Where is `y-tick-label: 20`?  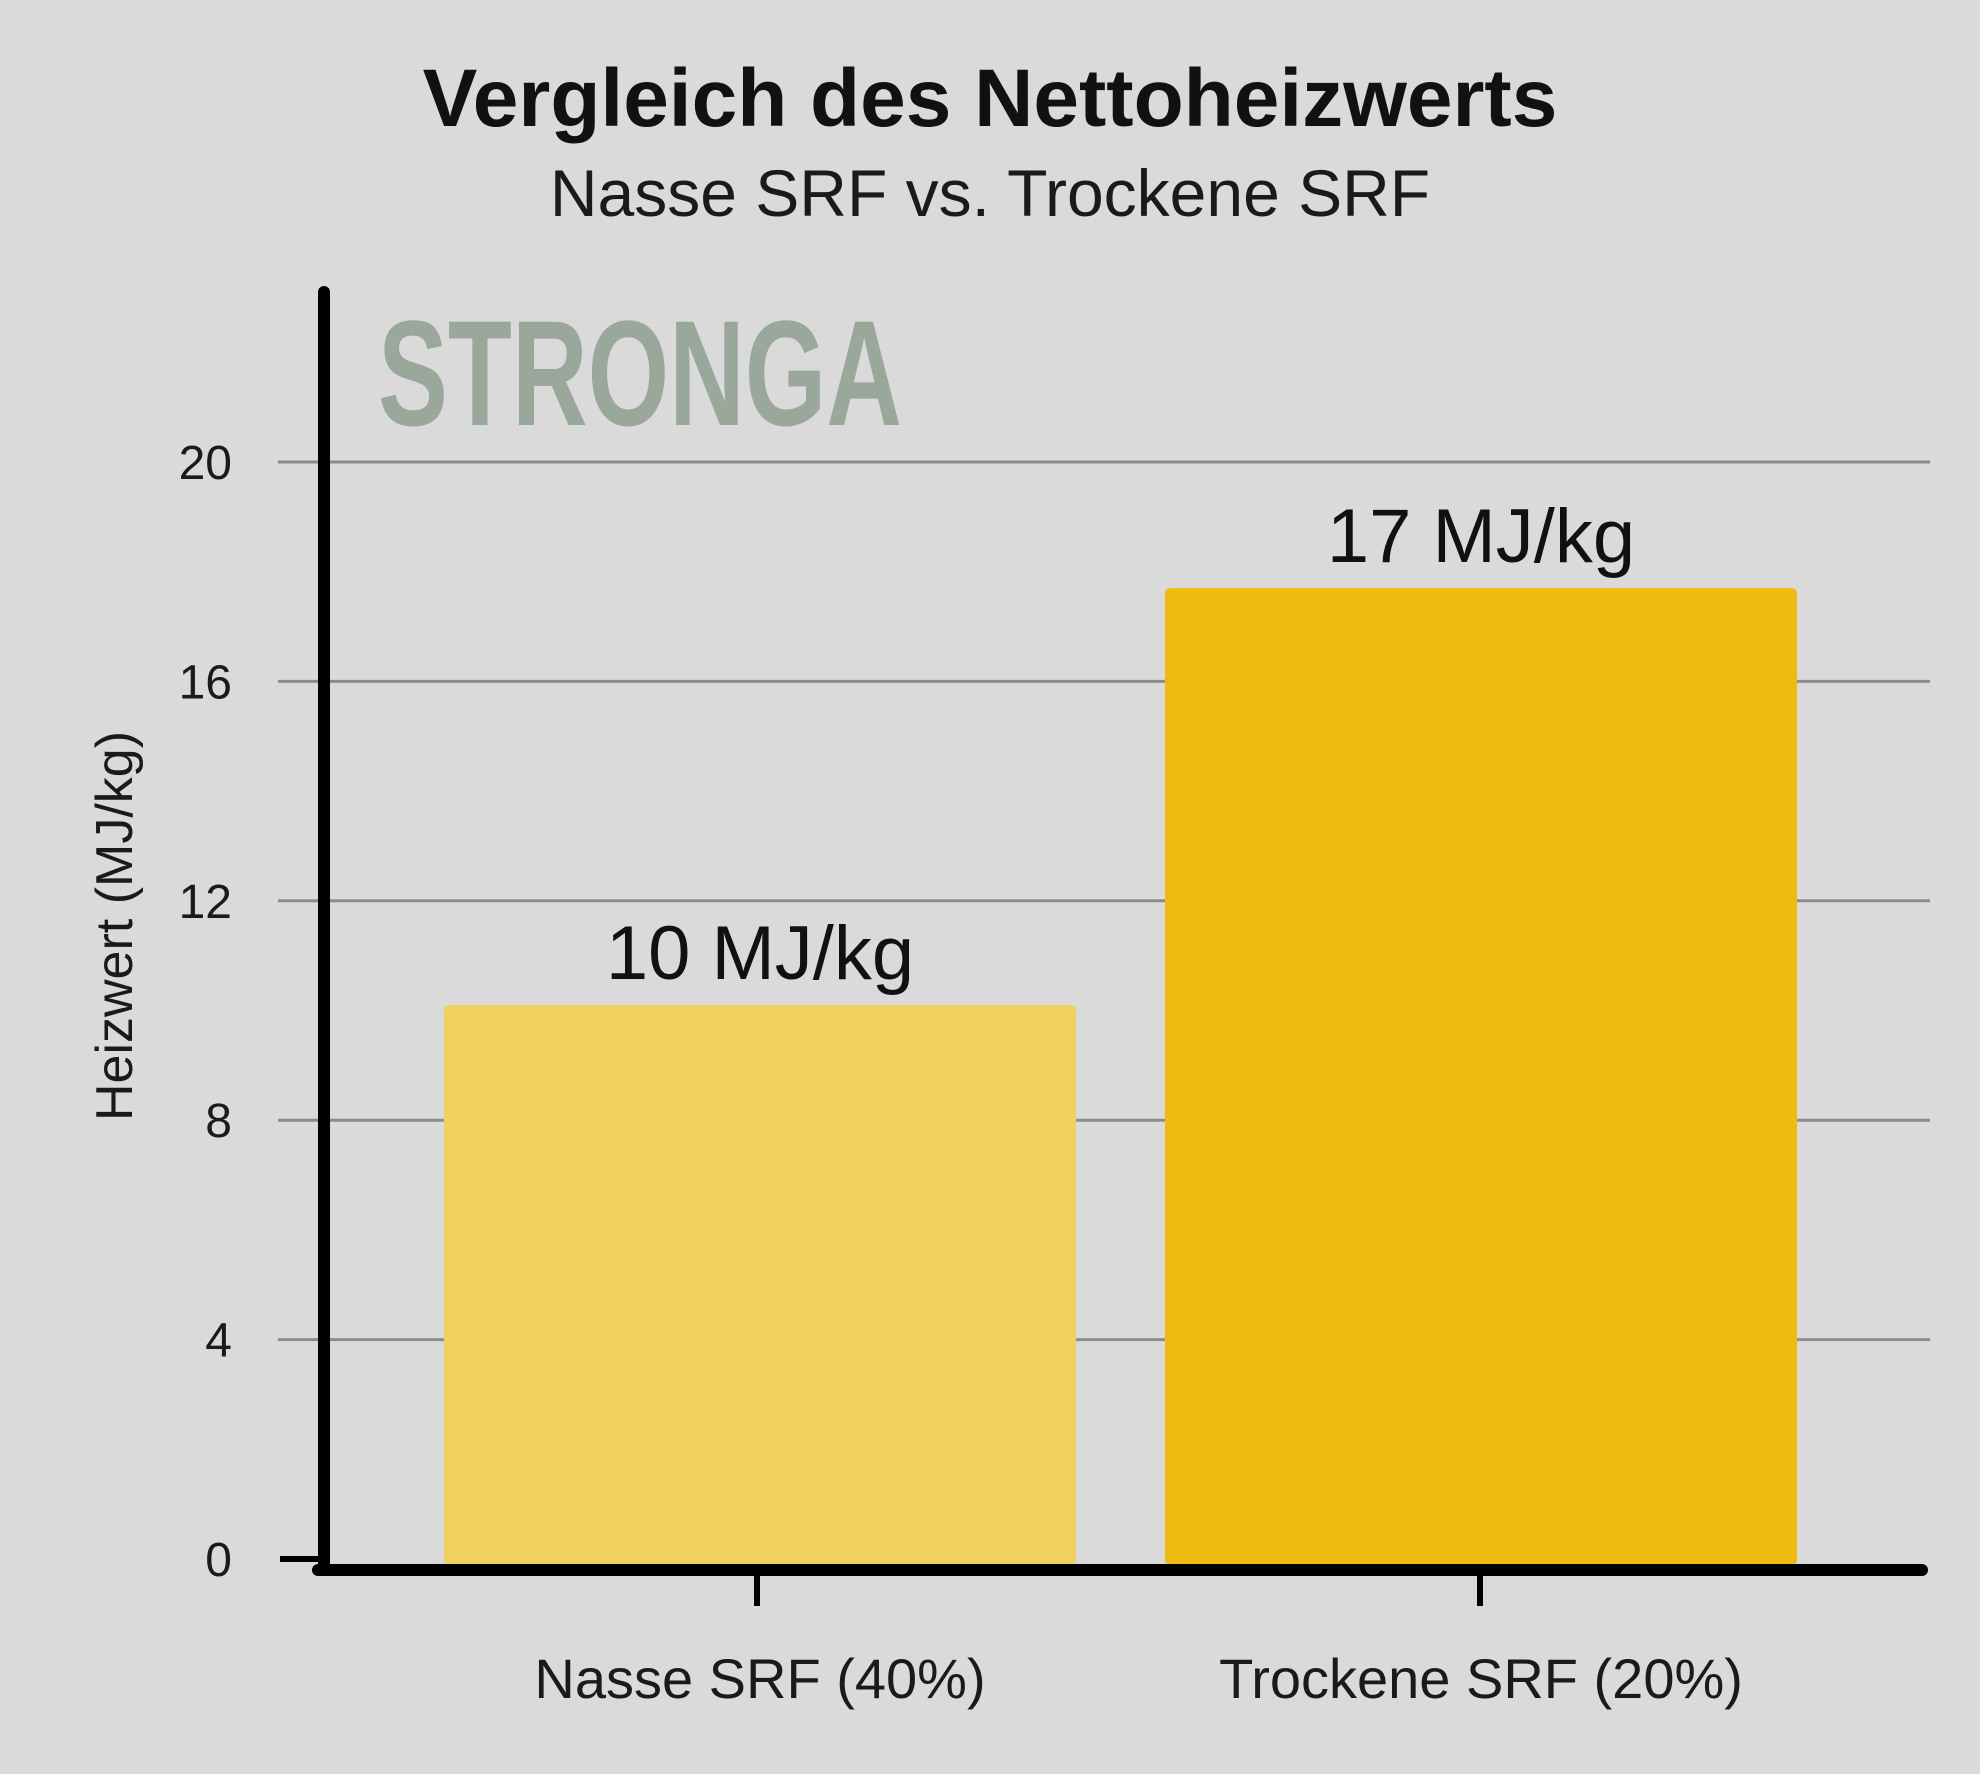 y-tick-label: 20 is located at coordinates (205, 463).